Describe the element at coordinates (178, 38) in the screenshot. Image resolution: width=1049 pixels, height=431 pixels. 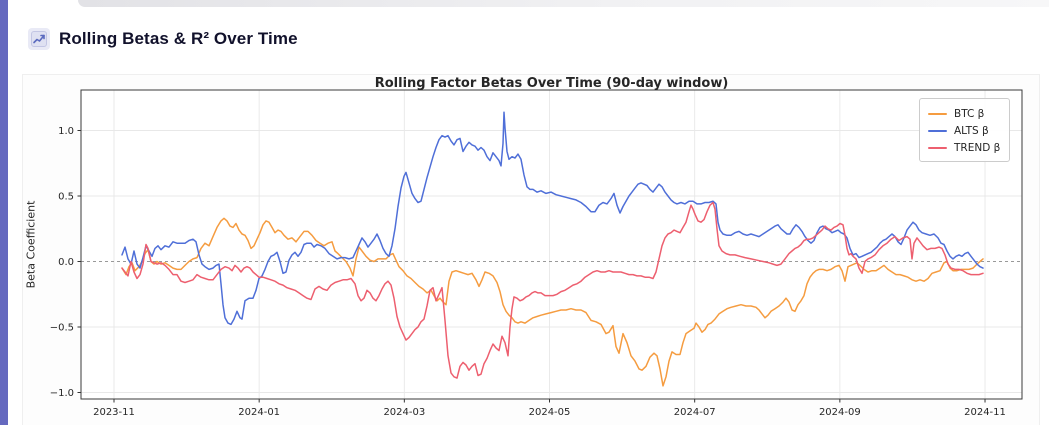
I see `page-title: Rolling Betas & R² Over Time` at that location.